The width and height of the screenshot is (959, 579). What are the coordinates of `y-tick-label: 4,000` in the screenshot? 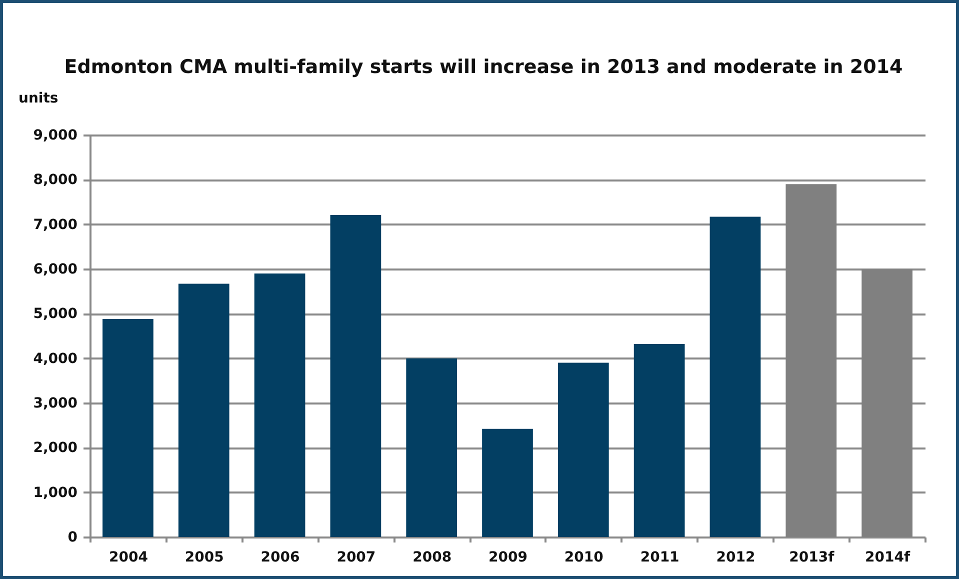 It's located at (55, 358).